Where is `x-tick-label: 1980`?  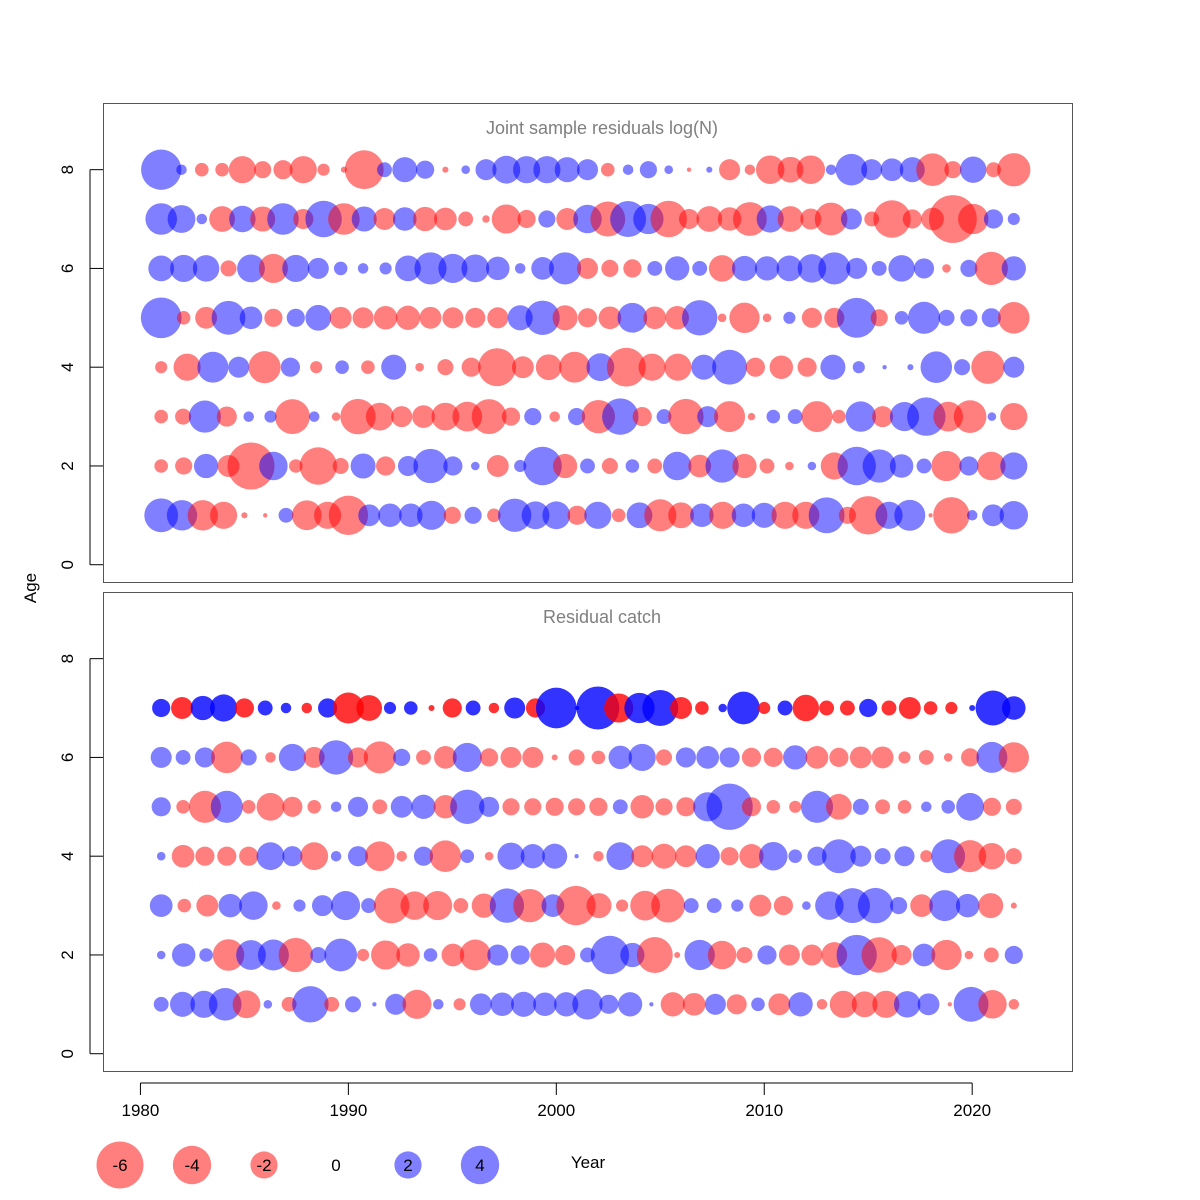 x-tick-label: 1980 is located at coordinates (141, 1110).